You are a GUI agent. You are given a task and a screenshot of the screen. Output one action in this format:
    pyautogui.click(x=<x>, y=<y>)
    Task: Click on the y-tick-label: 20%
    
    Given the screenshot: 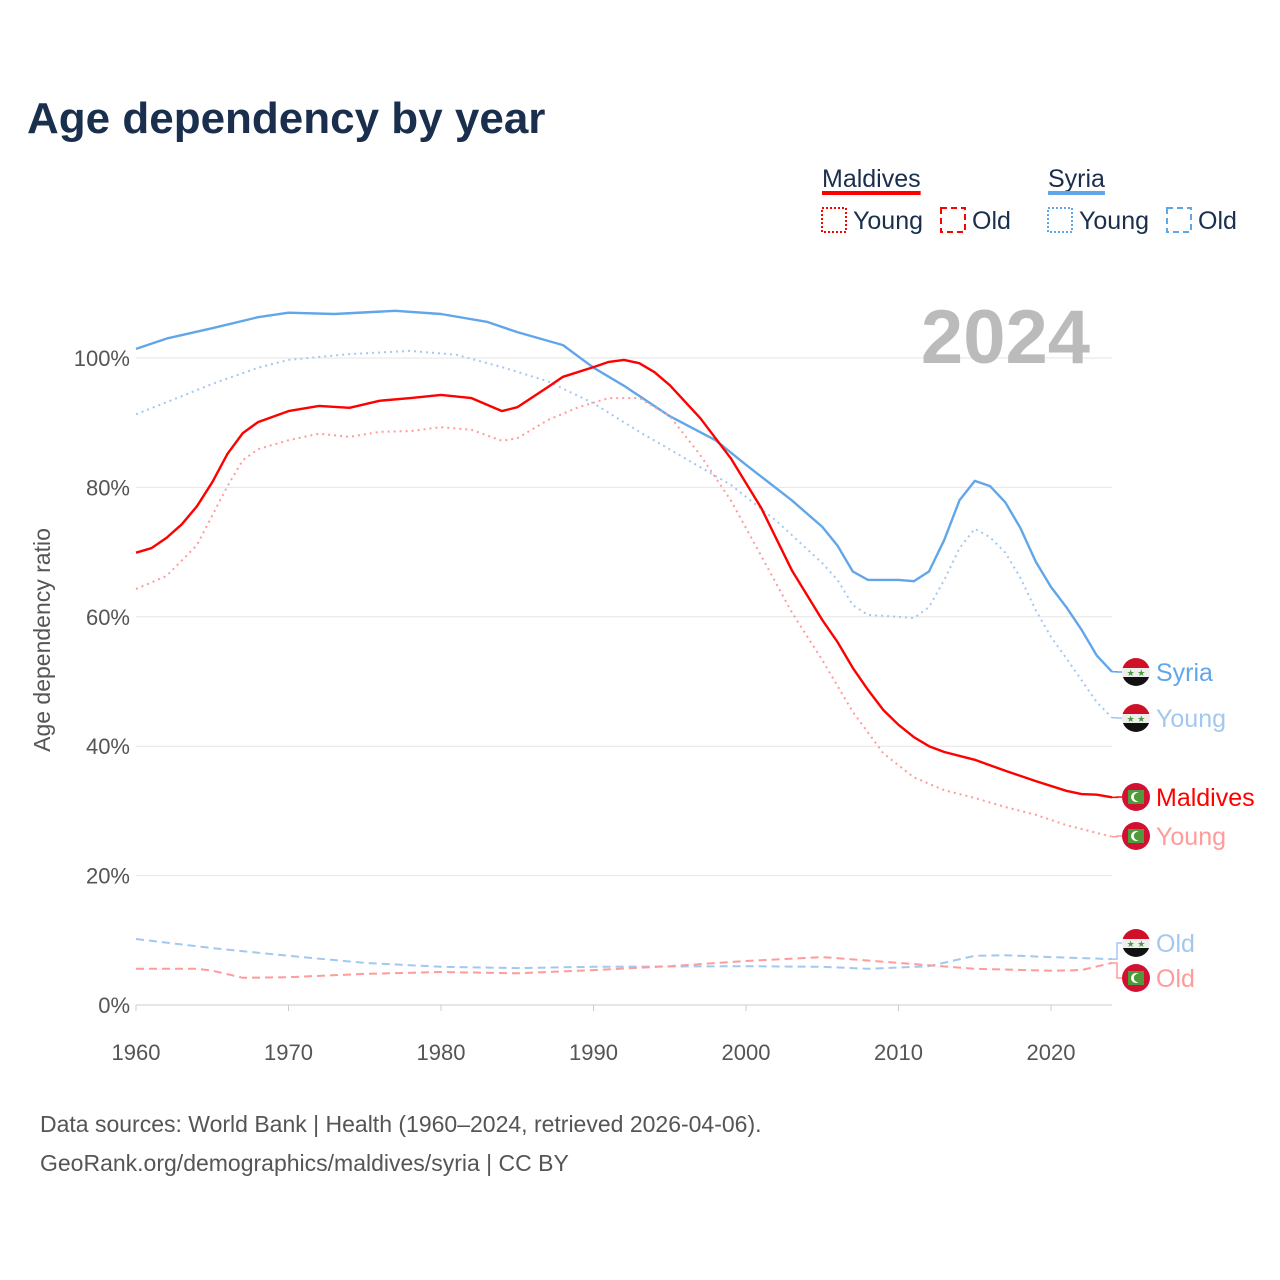 What is the action you would take?
    pyautogui.click(x=108, y=876)
    